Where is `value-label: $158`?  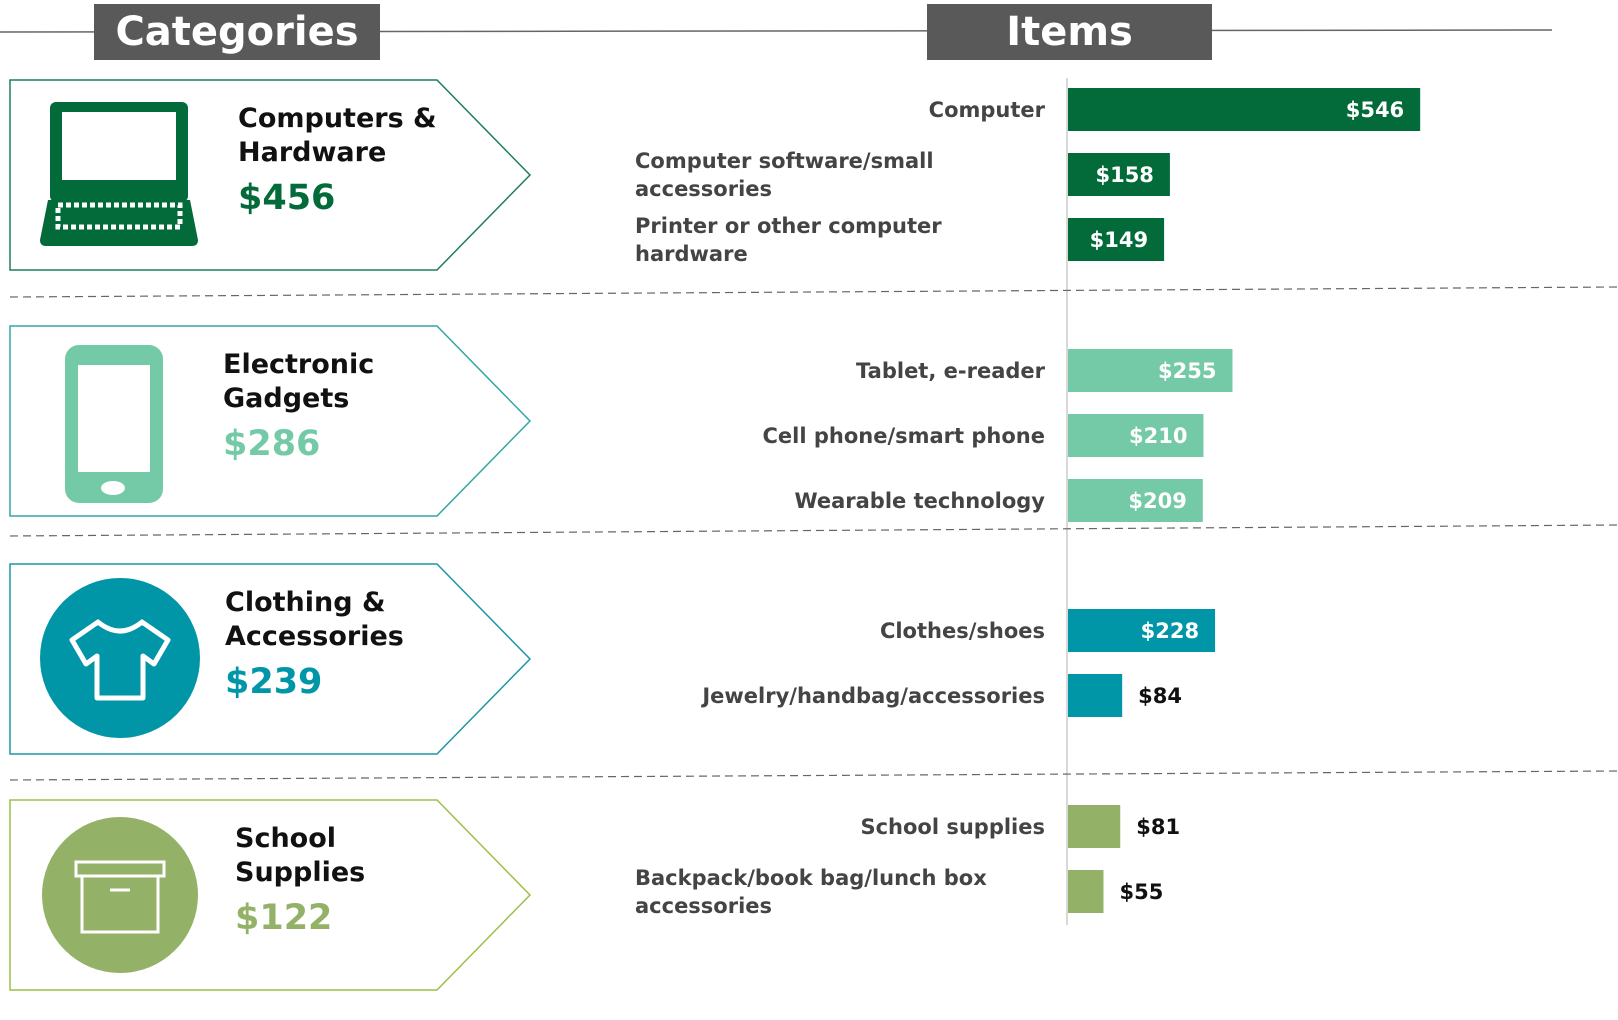
value-label: $158 is located at coordinates (1124, 174).